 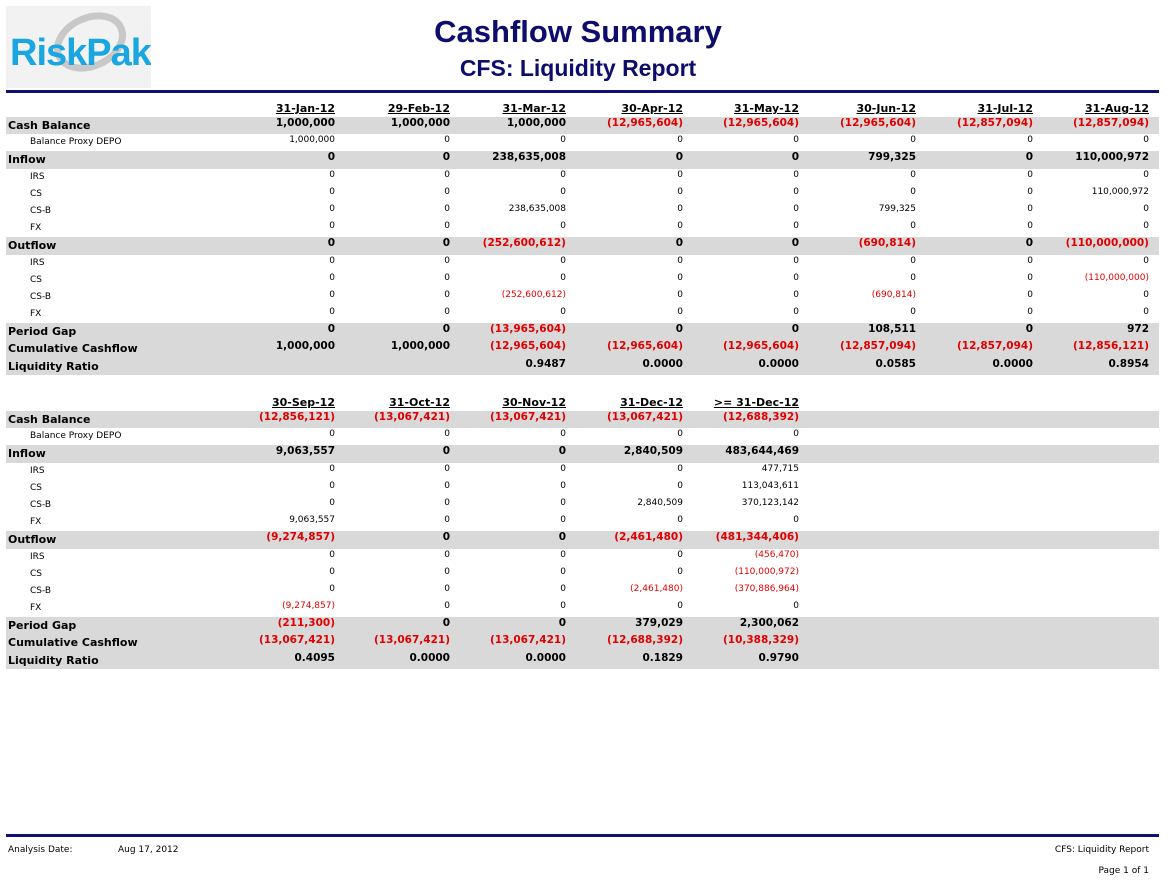 What do you see at coordinates (582, 557) in the screenshot?
I see `table-row: IRS 0 0 0 0 (456,470)` at bounding box center [582, 557].